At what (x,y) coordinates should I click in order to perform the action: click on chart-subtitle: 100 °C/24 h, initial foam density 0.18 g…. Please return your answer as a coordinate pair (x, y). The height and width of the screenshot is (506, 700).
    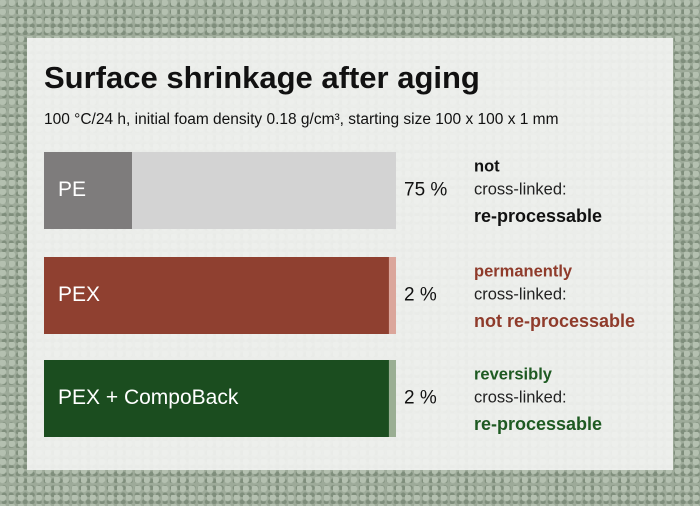
    Looking at the image, I should click on (301, 119).